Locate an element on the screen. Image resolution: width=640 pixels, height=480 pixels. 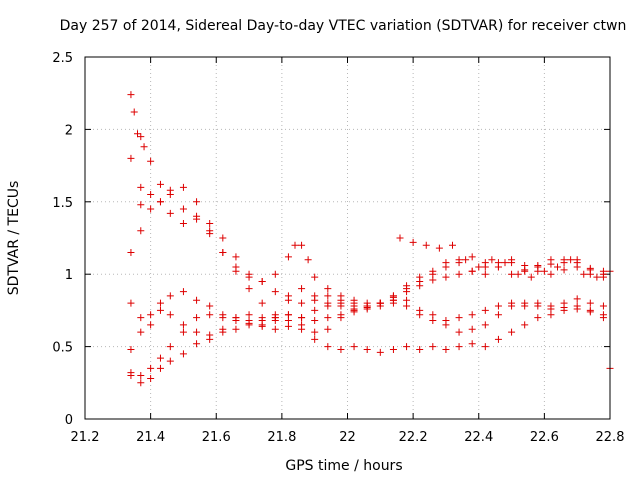
x-axis-label: GPS time / hours is located at coordinates (343, 466).